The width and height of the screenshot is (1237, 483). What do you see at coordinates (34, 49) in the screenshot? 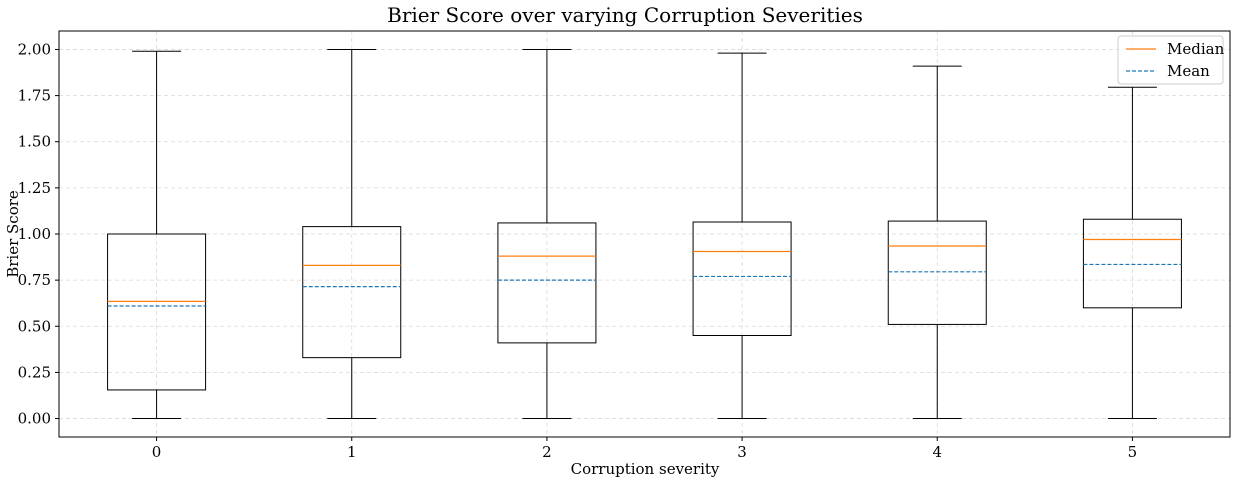
I see `y-tick-label: 2.00` at bounding box center [34, 49].